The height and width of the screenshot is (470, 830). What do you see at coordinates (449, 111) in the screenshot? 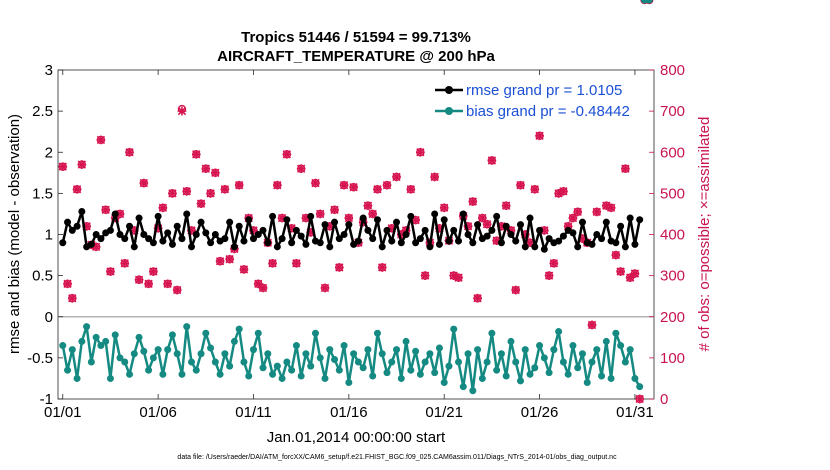
I see `legend-marker-bias` at bounding box center [449, 111].